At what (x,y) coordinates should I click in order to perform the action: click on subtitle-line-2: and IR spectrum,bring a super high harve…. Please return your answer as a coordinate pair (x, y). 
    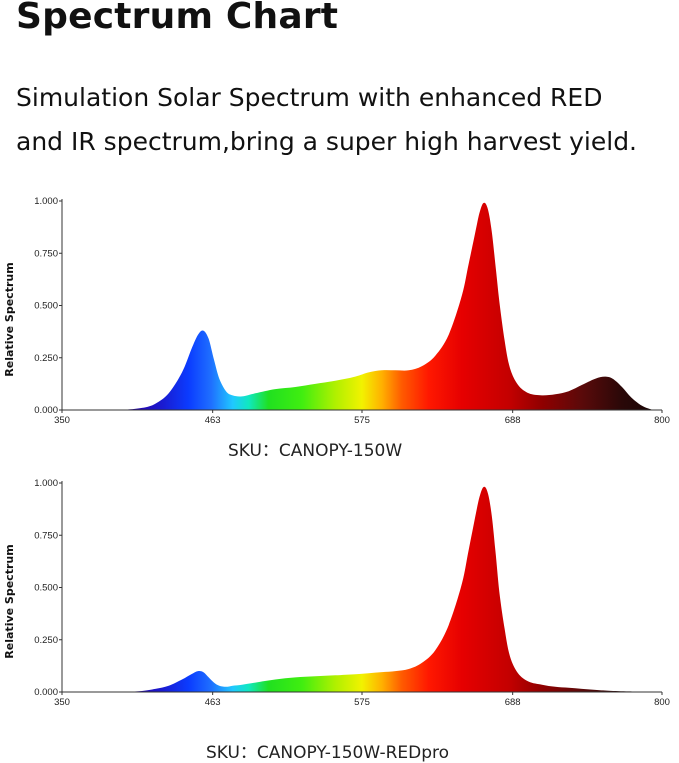
    Looking at the image, I should click on (327, 141).